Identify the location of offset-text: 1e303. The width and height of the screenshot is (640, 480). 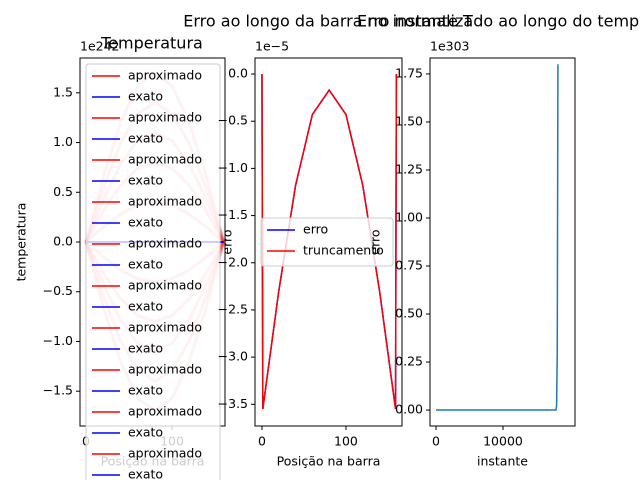
(450, 46).